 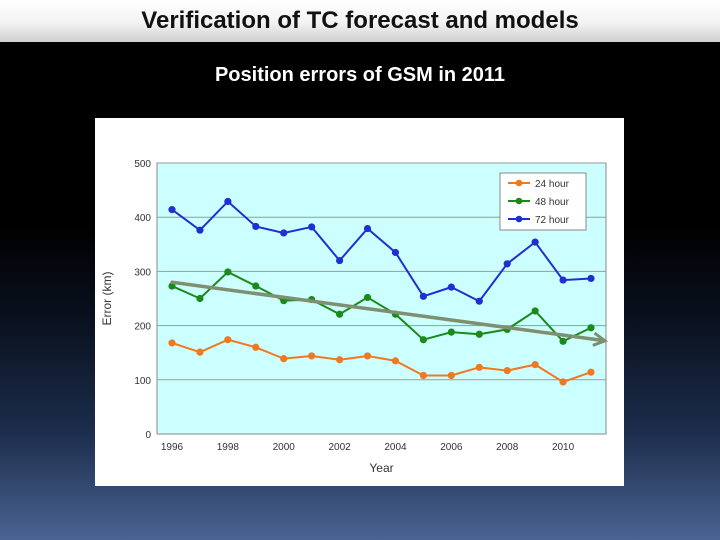 I want to click on y-tick-label: 100, so click(x=142, y=381).